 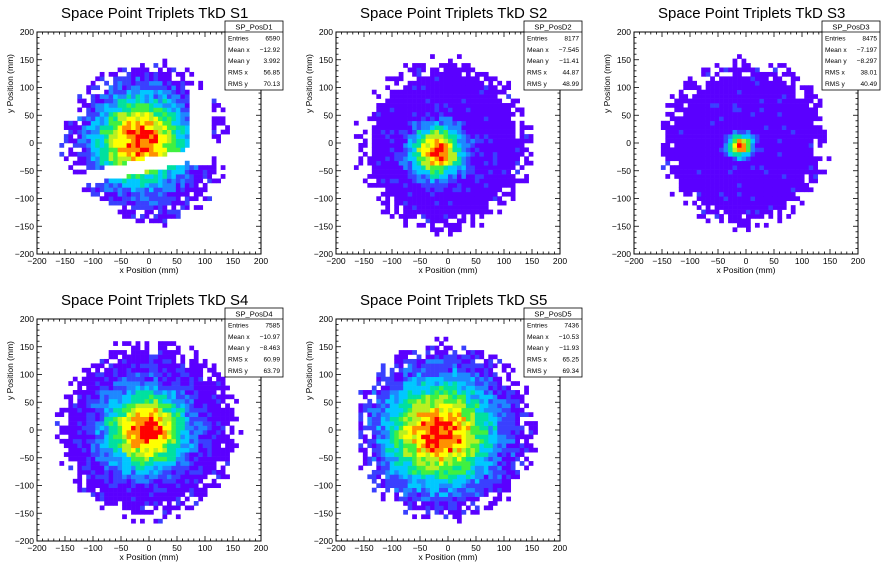 What do you see at coordinates (270, 337) in the screenshot?
I see `stats-value: −10.97` at bounding box center [270, 337].